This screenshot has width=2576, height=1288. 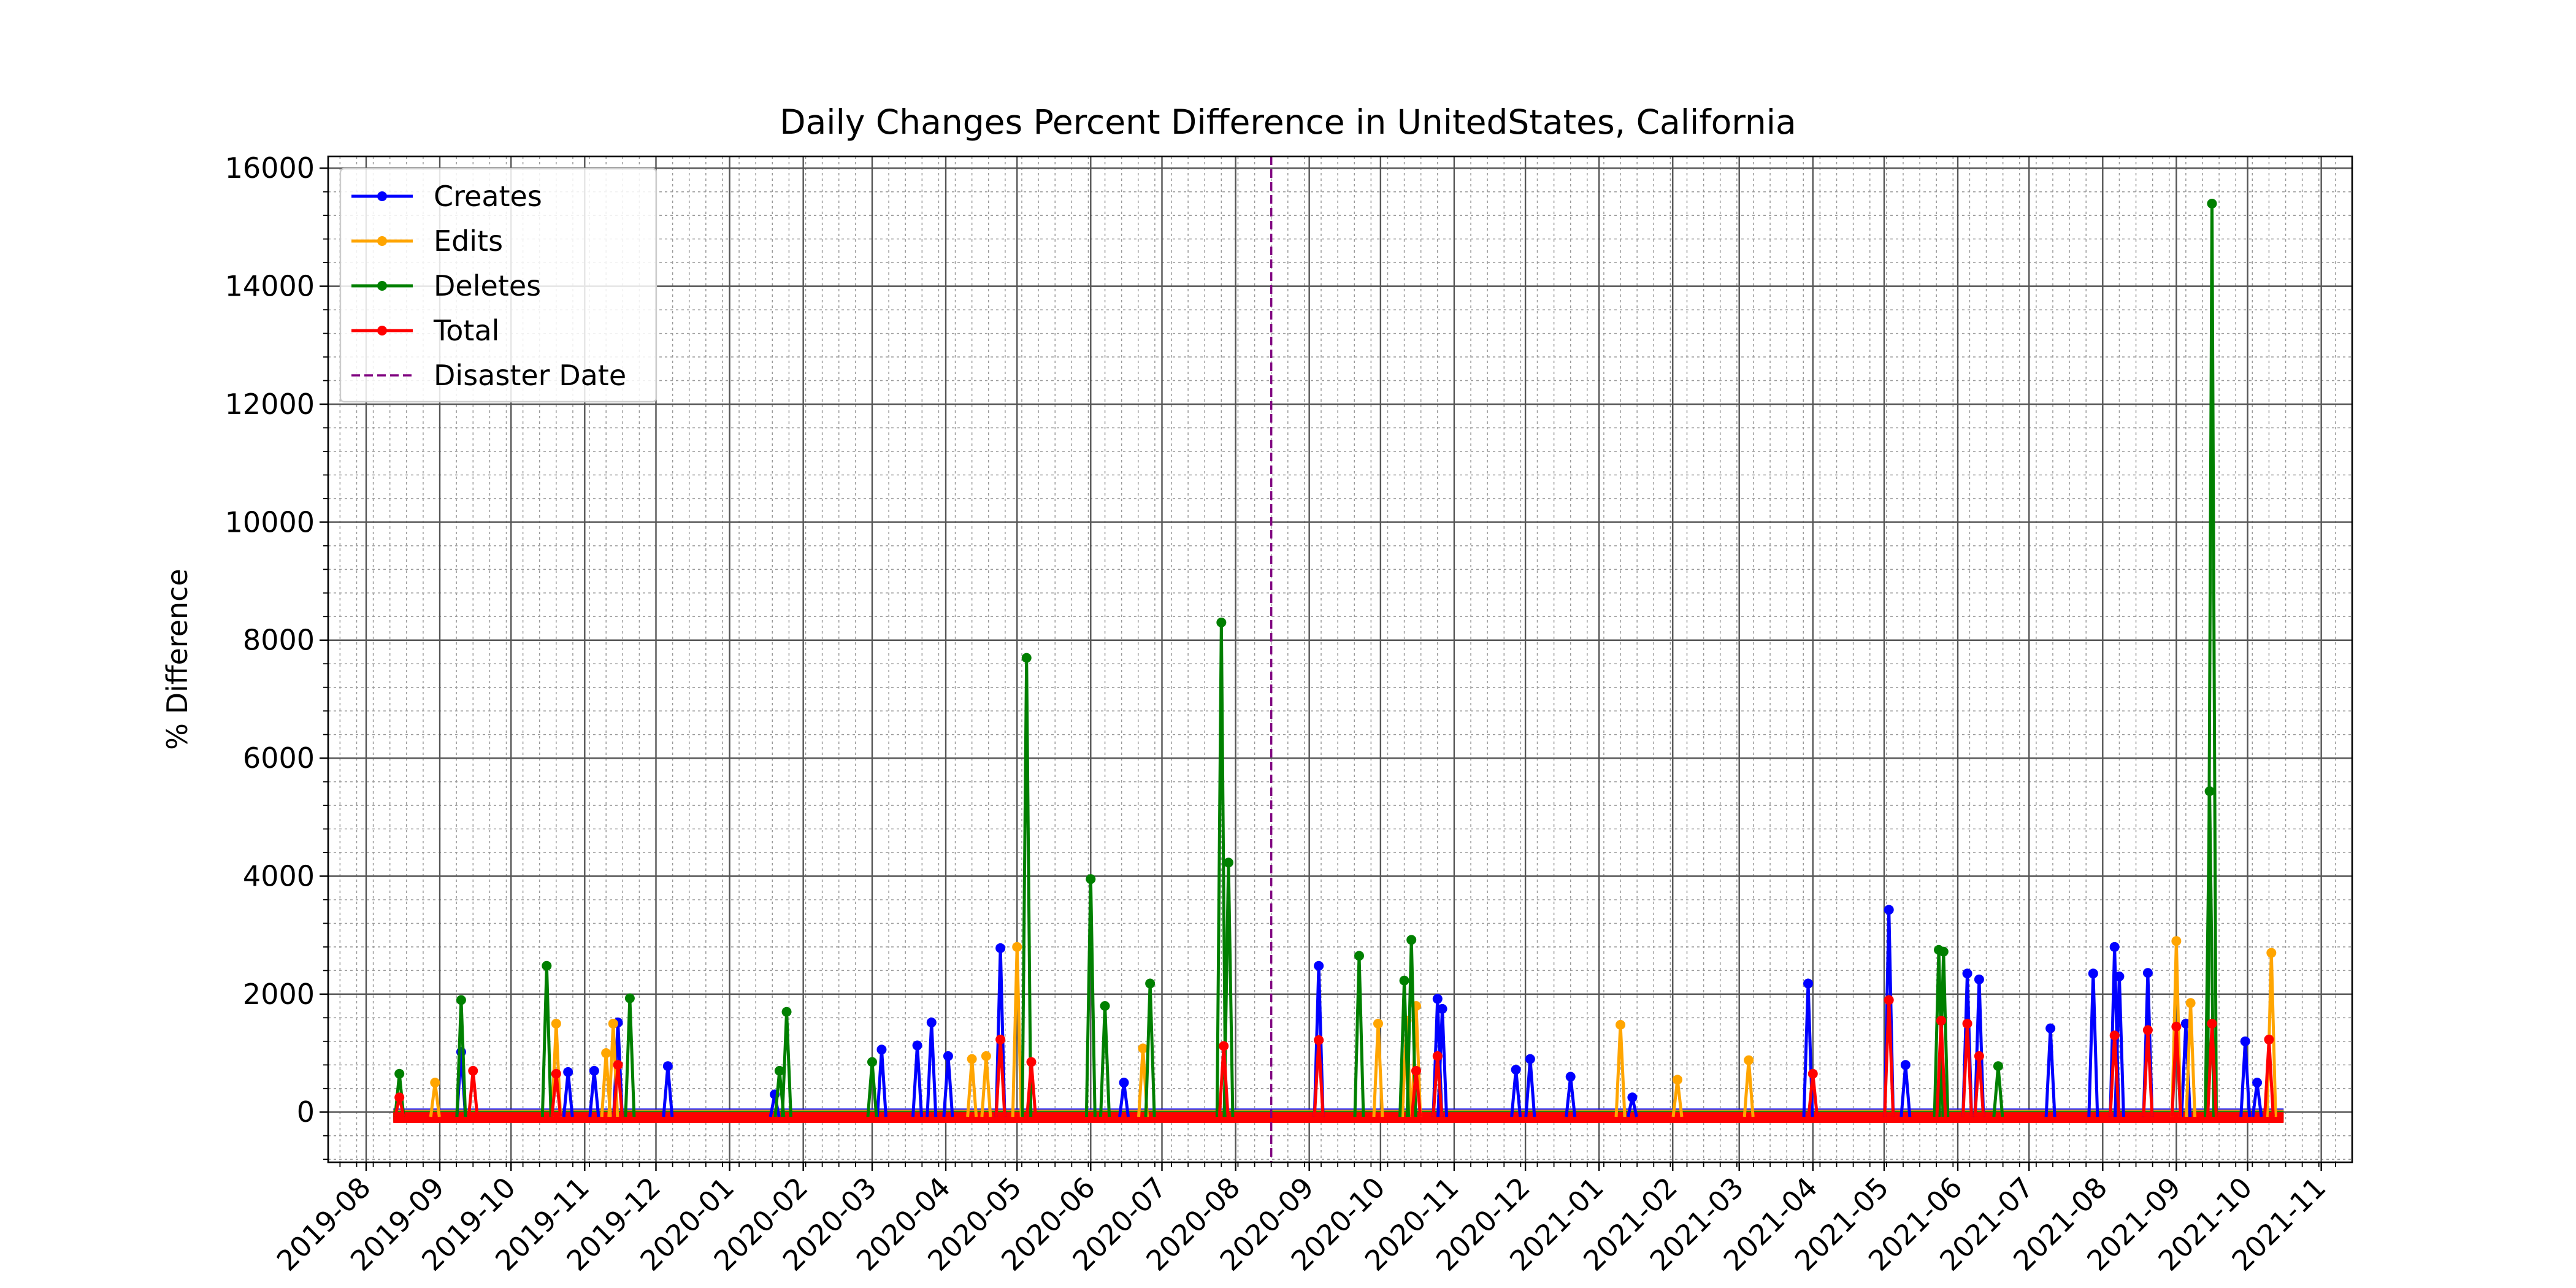 I want to click on legend-label: Disaster Date, so click(x=530, y=375).